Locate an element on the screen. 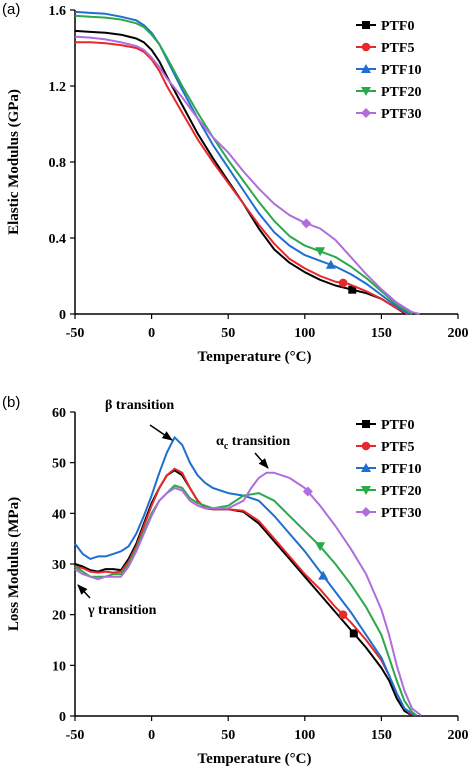 The width and height of the screenshot is (474, 772). y-tick-label: 0.8 is located at coordinates (58, 163).